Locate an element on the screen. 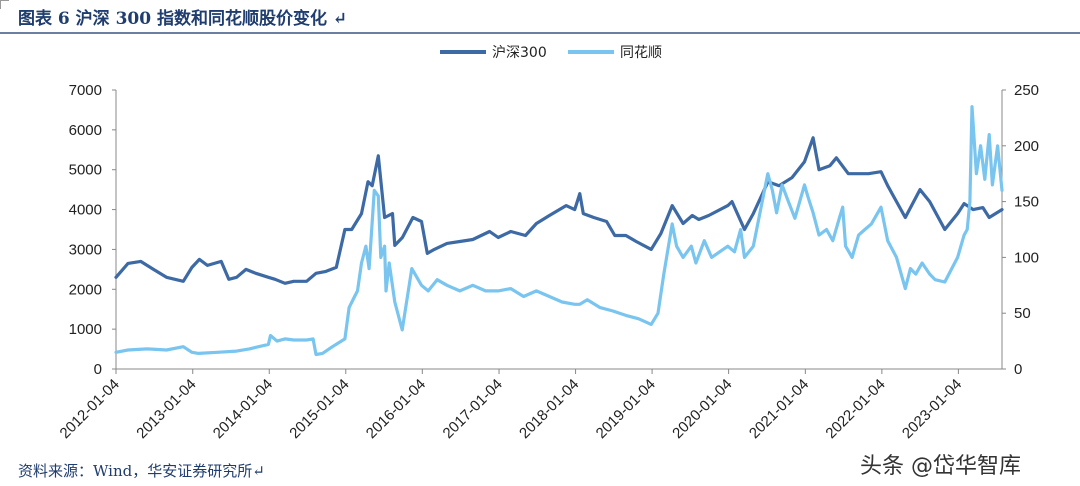 This screenshot has width=1080, height=486. x-tick-label: 2016-01-04 is located at coordinates (396, 409).